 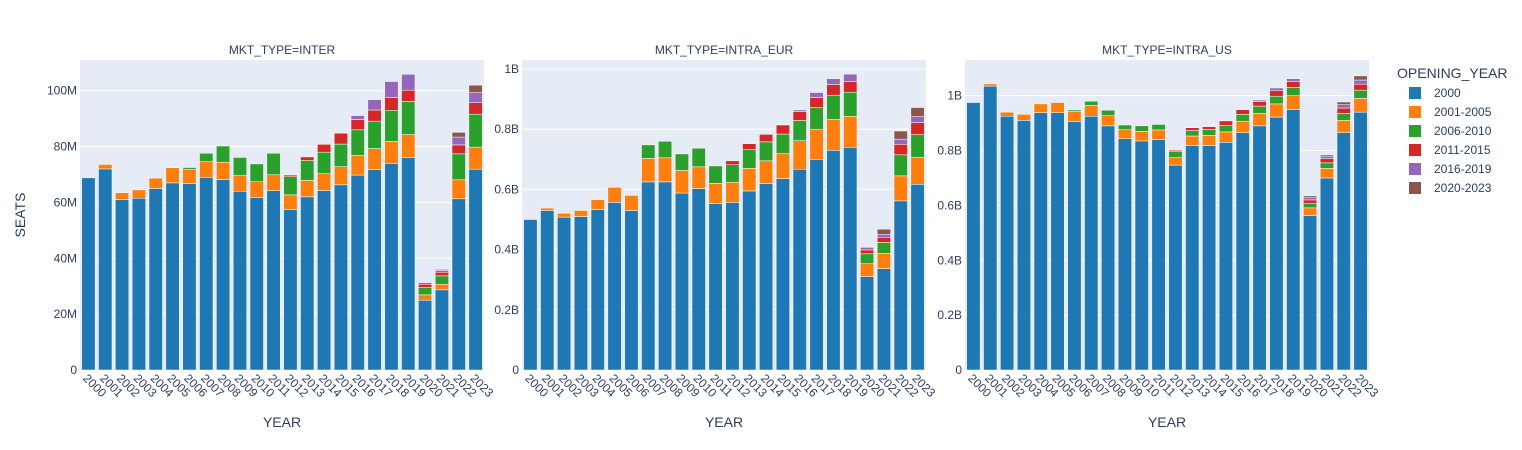 What do you see at coordinates (1463, 112) in the screenshot?
I see `legend-label: 2001-2005` at bounding box center [1463, 112].